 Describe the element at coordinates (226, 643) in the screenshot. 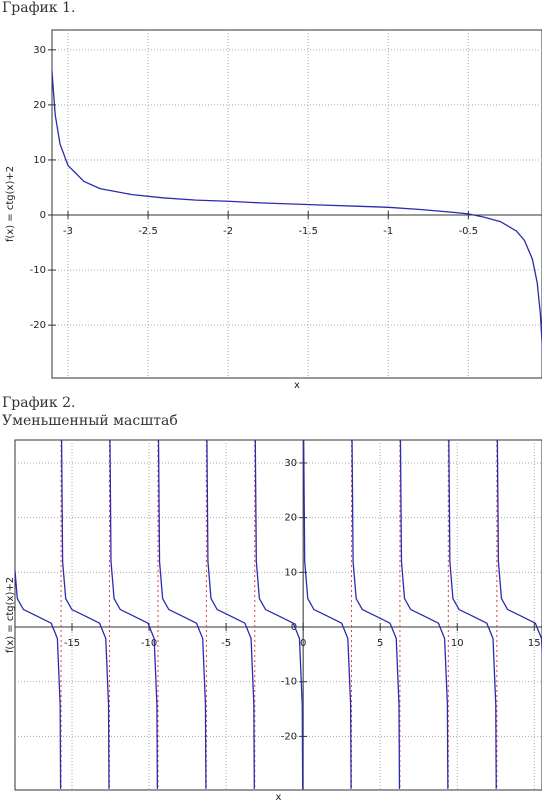

I see `x-tick-label: -5` at that location.